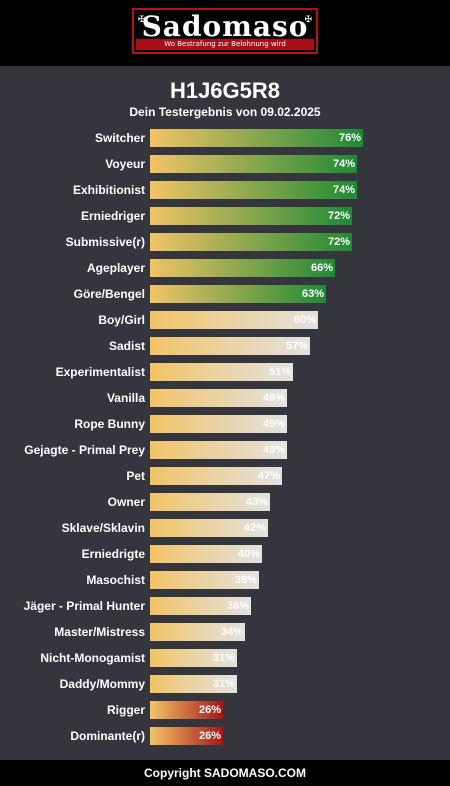 Image resolution: width=450 pixels, height=786 pixels. Describe the element at coordinates (256, 138) in the screenshot. I see `bar: 76%` at that location.